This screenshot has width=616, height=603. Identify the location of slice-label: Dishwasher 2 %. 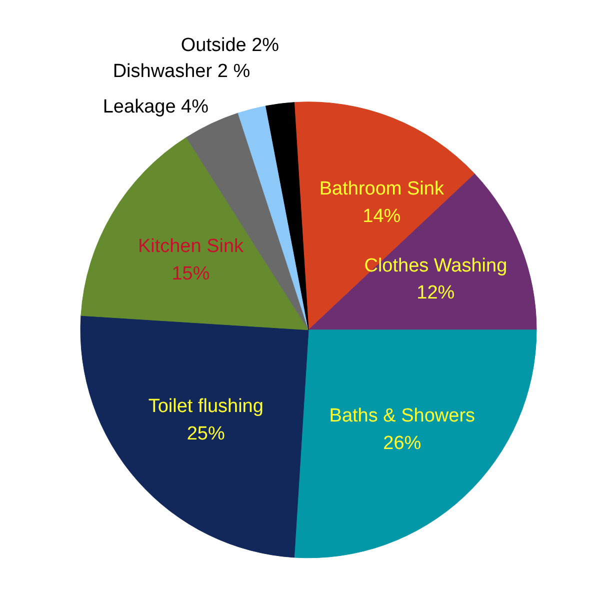
(181, 71).